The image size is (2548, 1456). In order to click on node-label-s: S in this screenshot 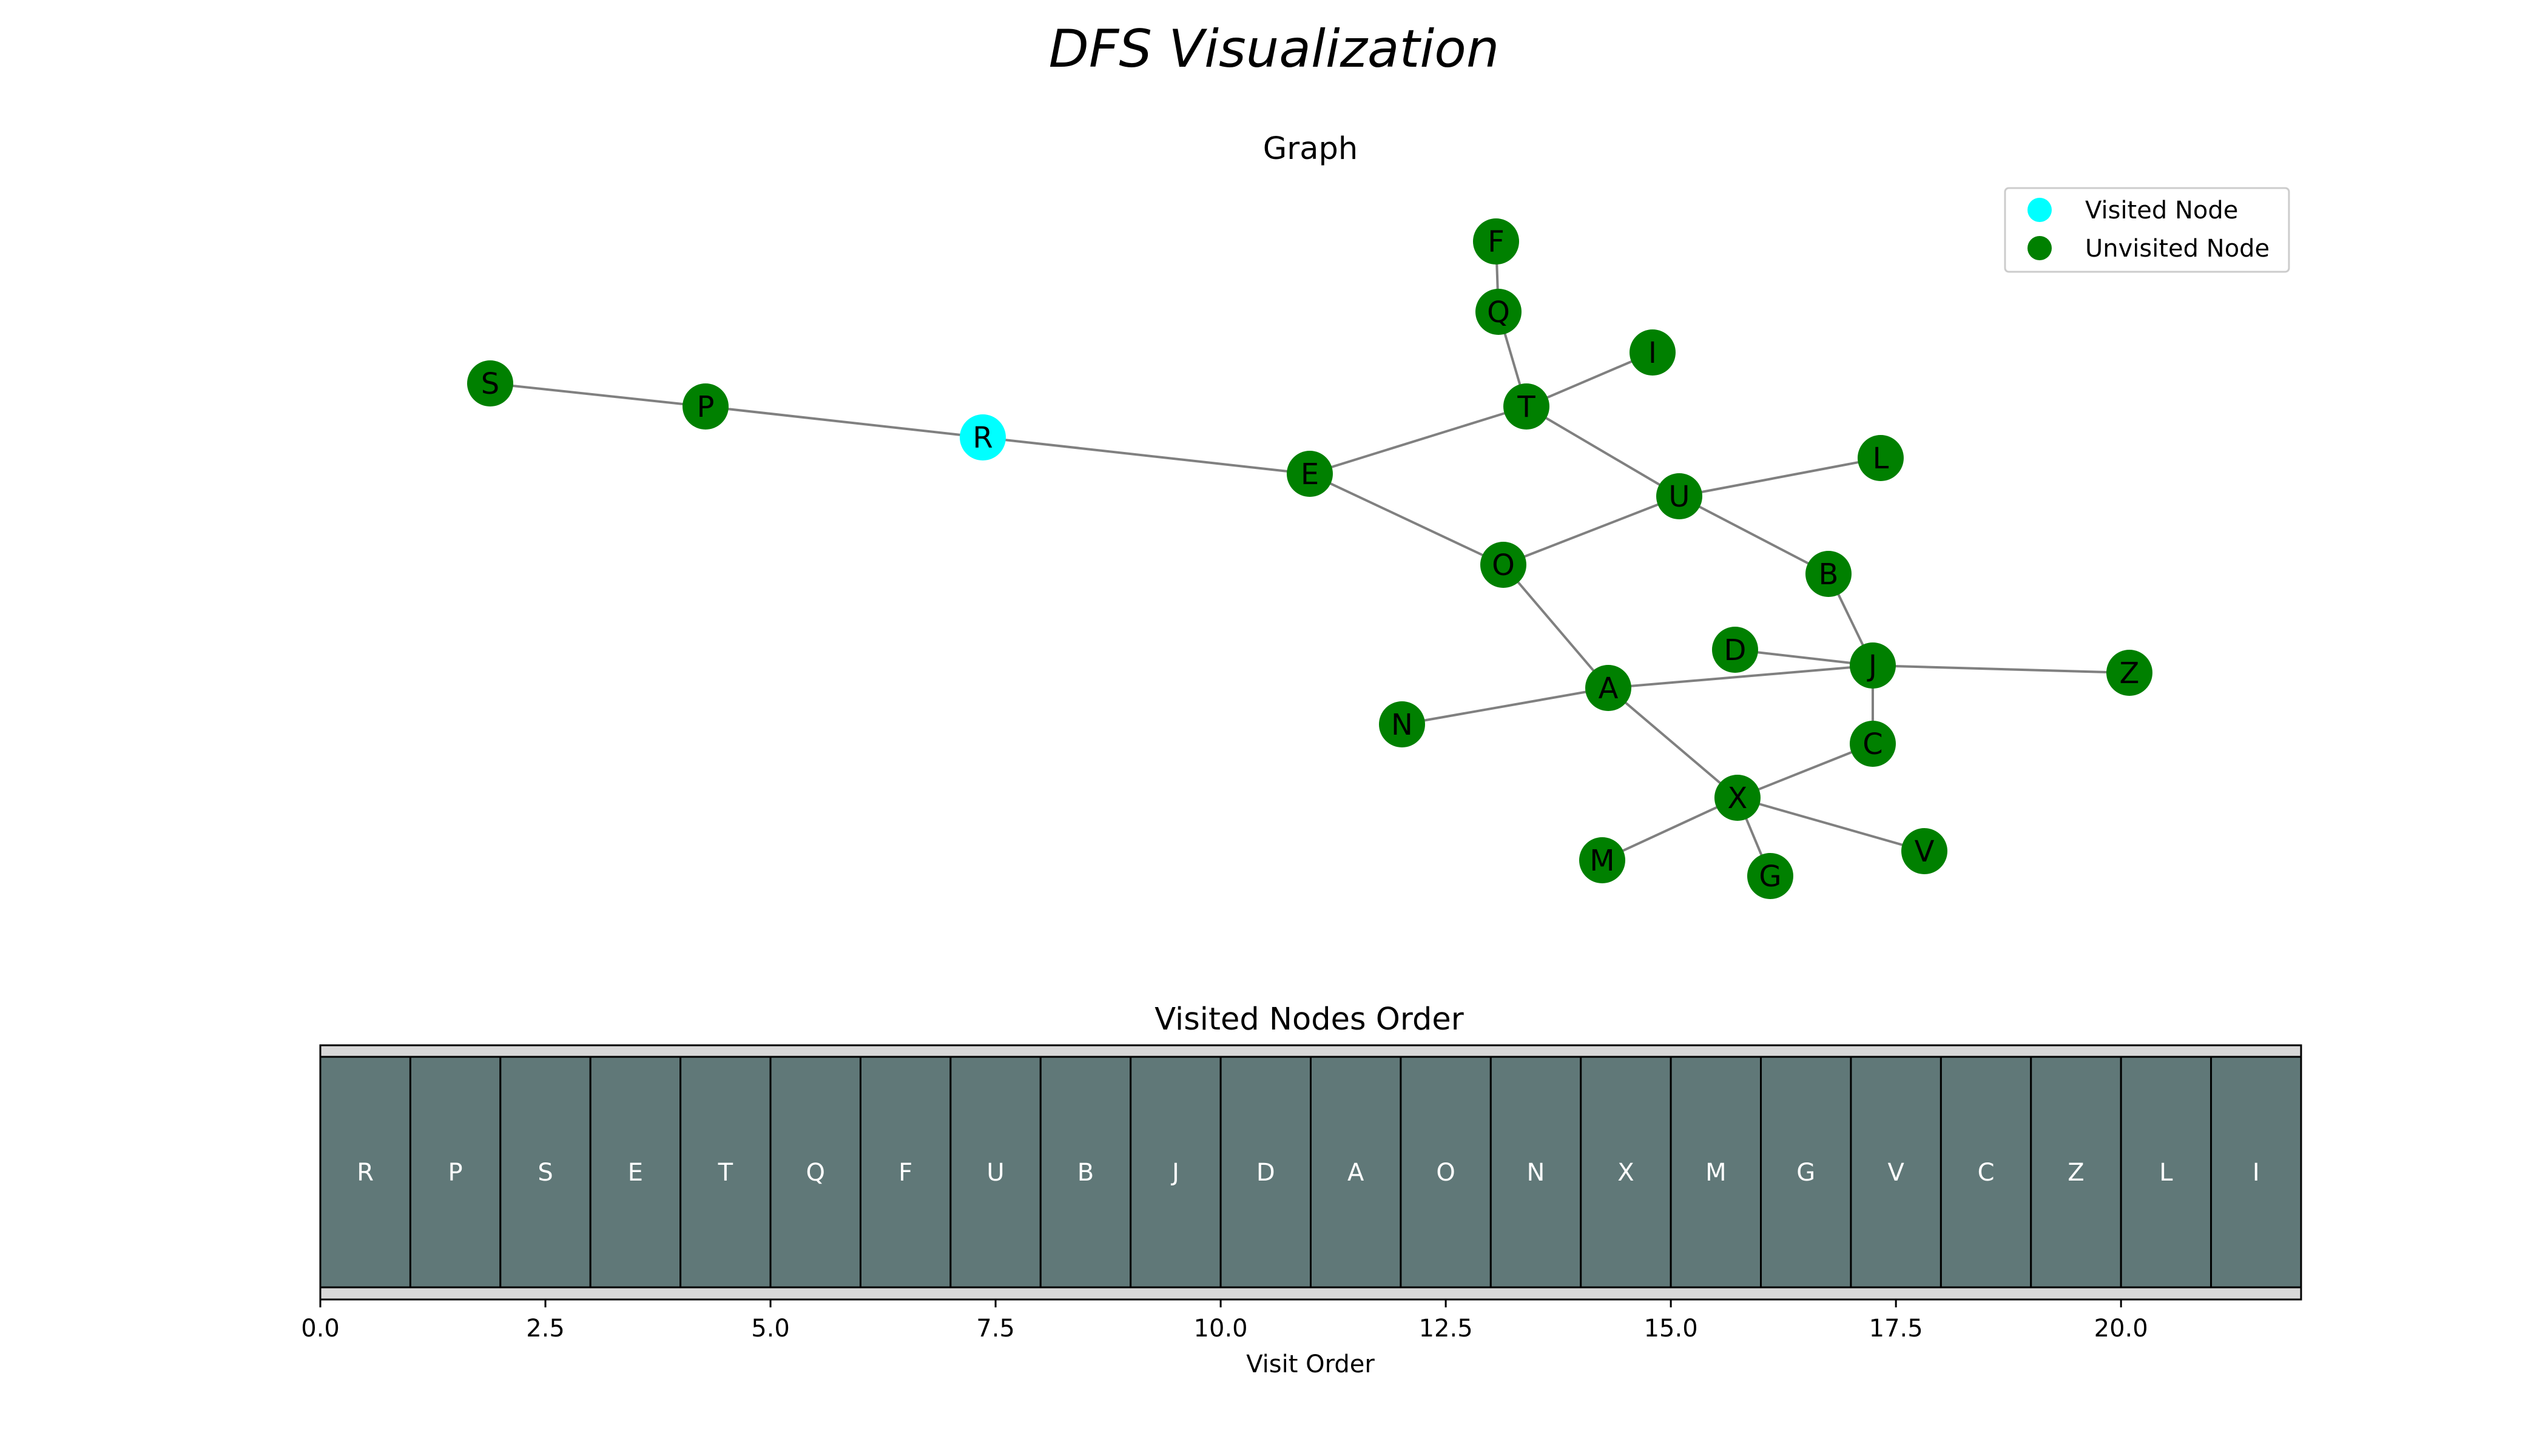, I will do `click(490, 384)`.